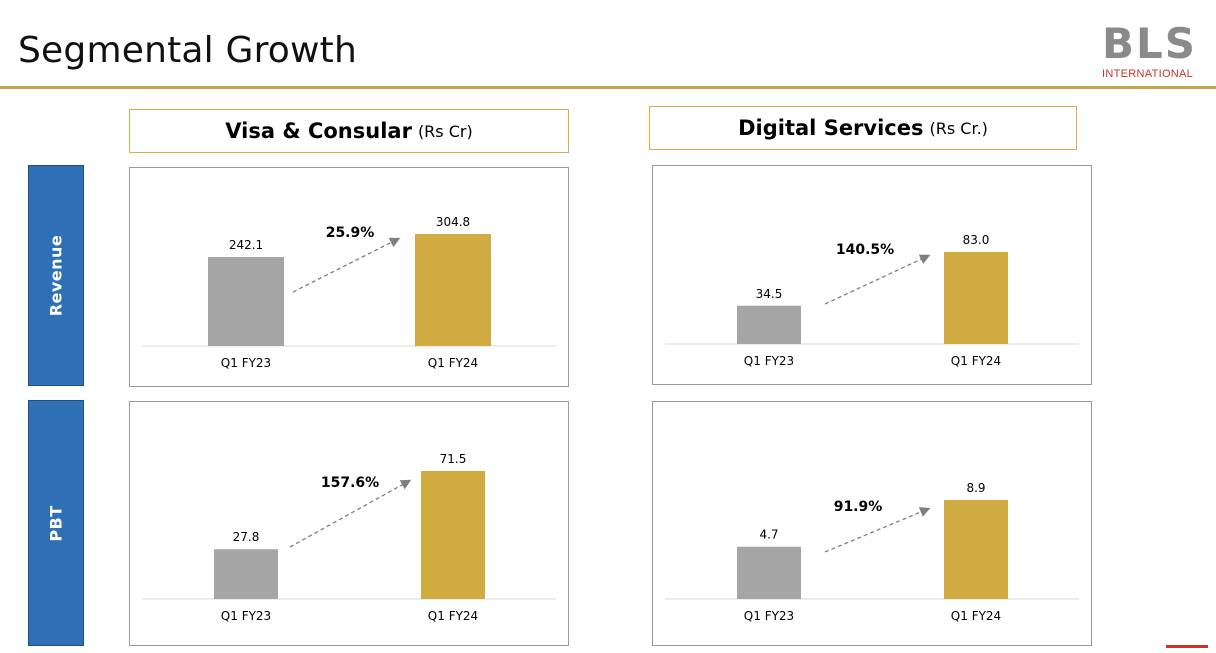  What do you see at coordinates (865, 250) in the screenshot?
I see `growth-percentage: 140.5%` at bounding box center [865, 250].